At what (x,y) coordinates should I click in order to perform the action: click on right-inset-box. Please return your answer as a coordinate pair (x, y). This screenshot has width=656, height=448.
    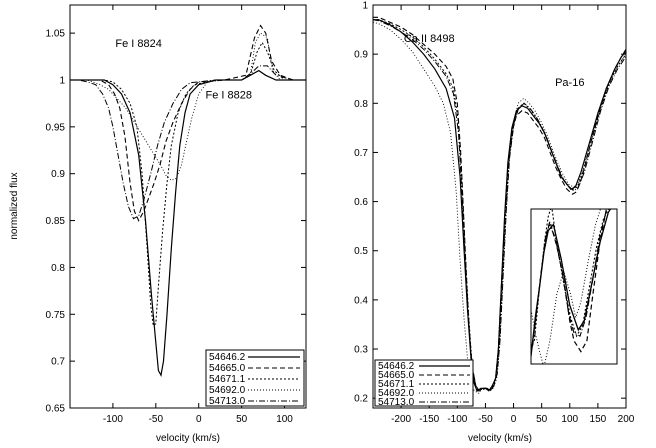
    Looking at the image, I should click on (574, 286).